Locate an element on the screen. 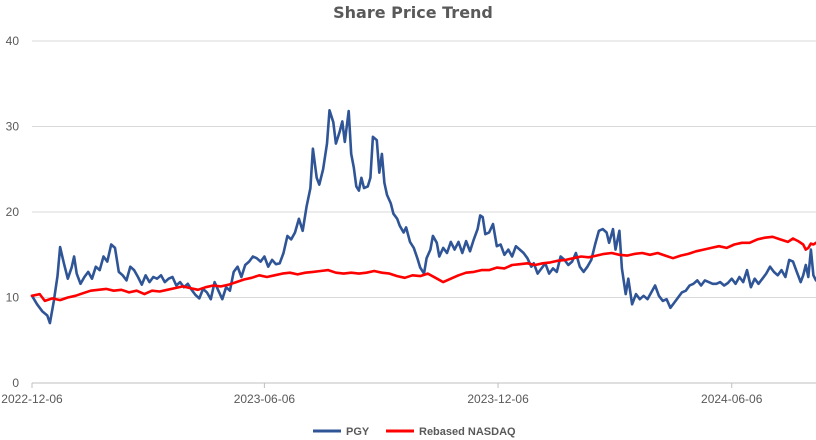  y-tick-label: 20 is located at coordinates (13, 212).